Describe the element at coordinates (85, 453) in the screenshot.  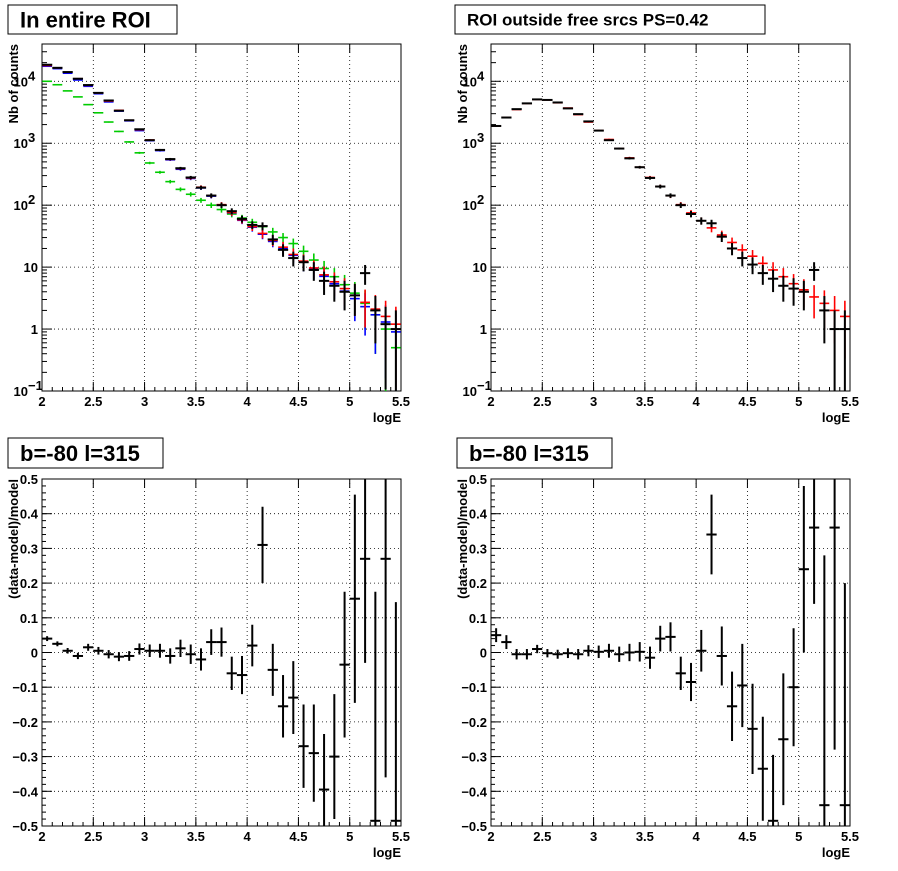
I see `chart-title: b=-80 l=315` at that location.